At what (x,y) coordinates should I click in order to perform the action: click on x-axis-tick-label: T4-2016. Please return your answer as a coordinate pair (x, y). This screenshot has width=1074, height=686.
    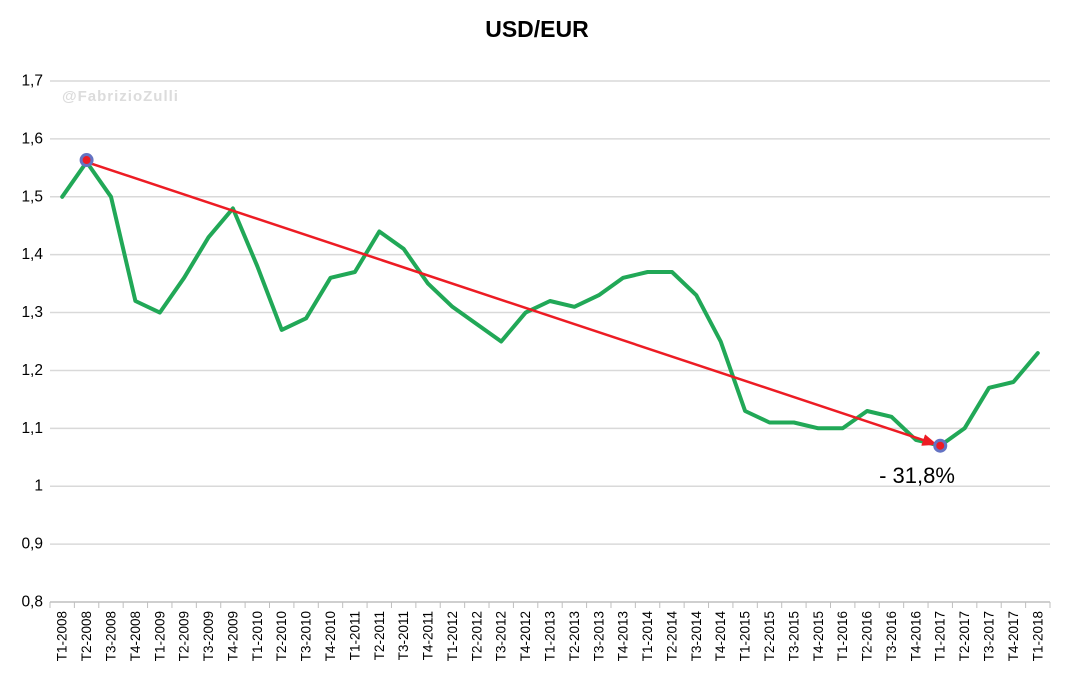
    Looking at the image, I should click on (915, 636).